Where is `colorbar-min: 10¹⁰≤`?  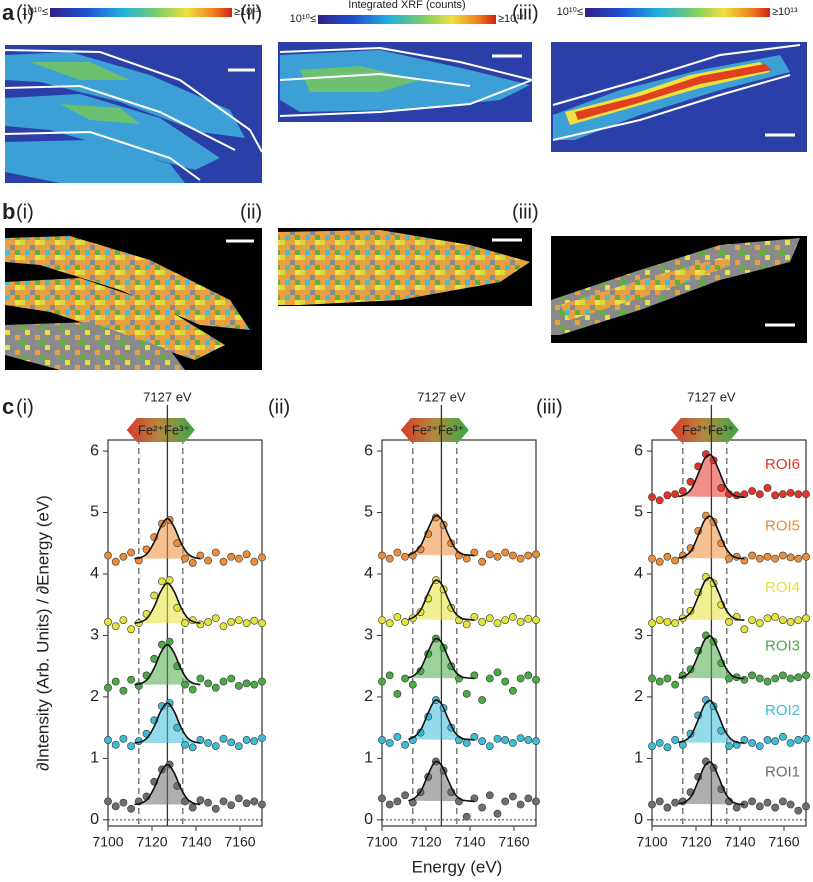 colorbar-min: 10¹⁰≤ is located at coordinates (570, 12).